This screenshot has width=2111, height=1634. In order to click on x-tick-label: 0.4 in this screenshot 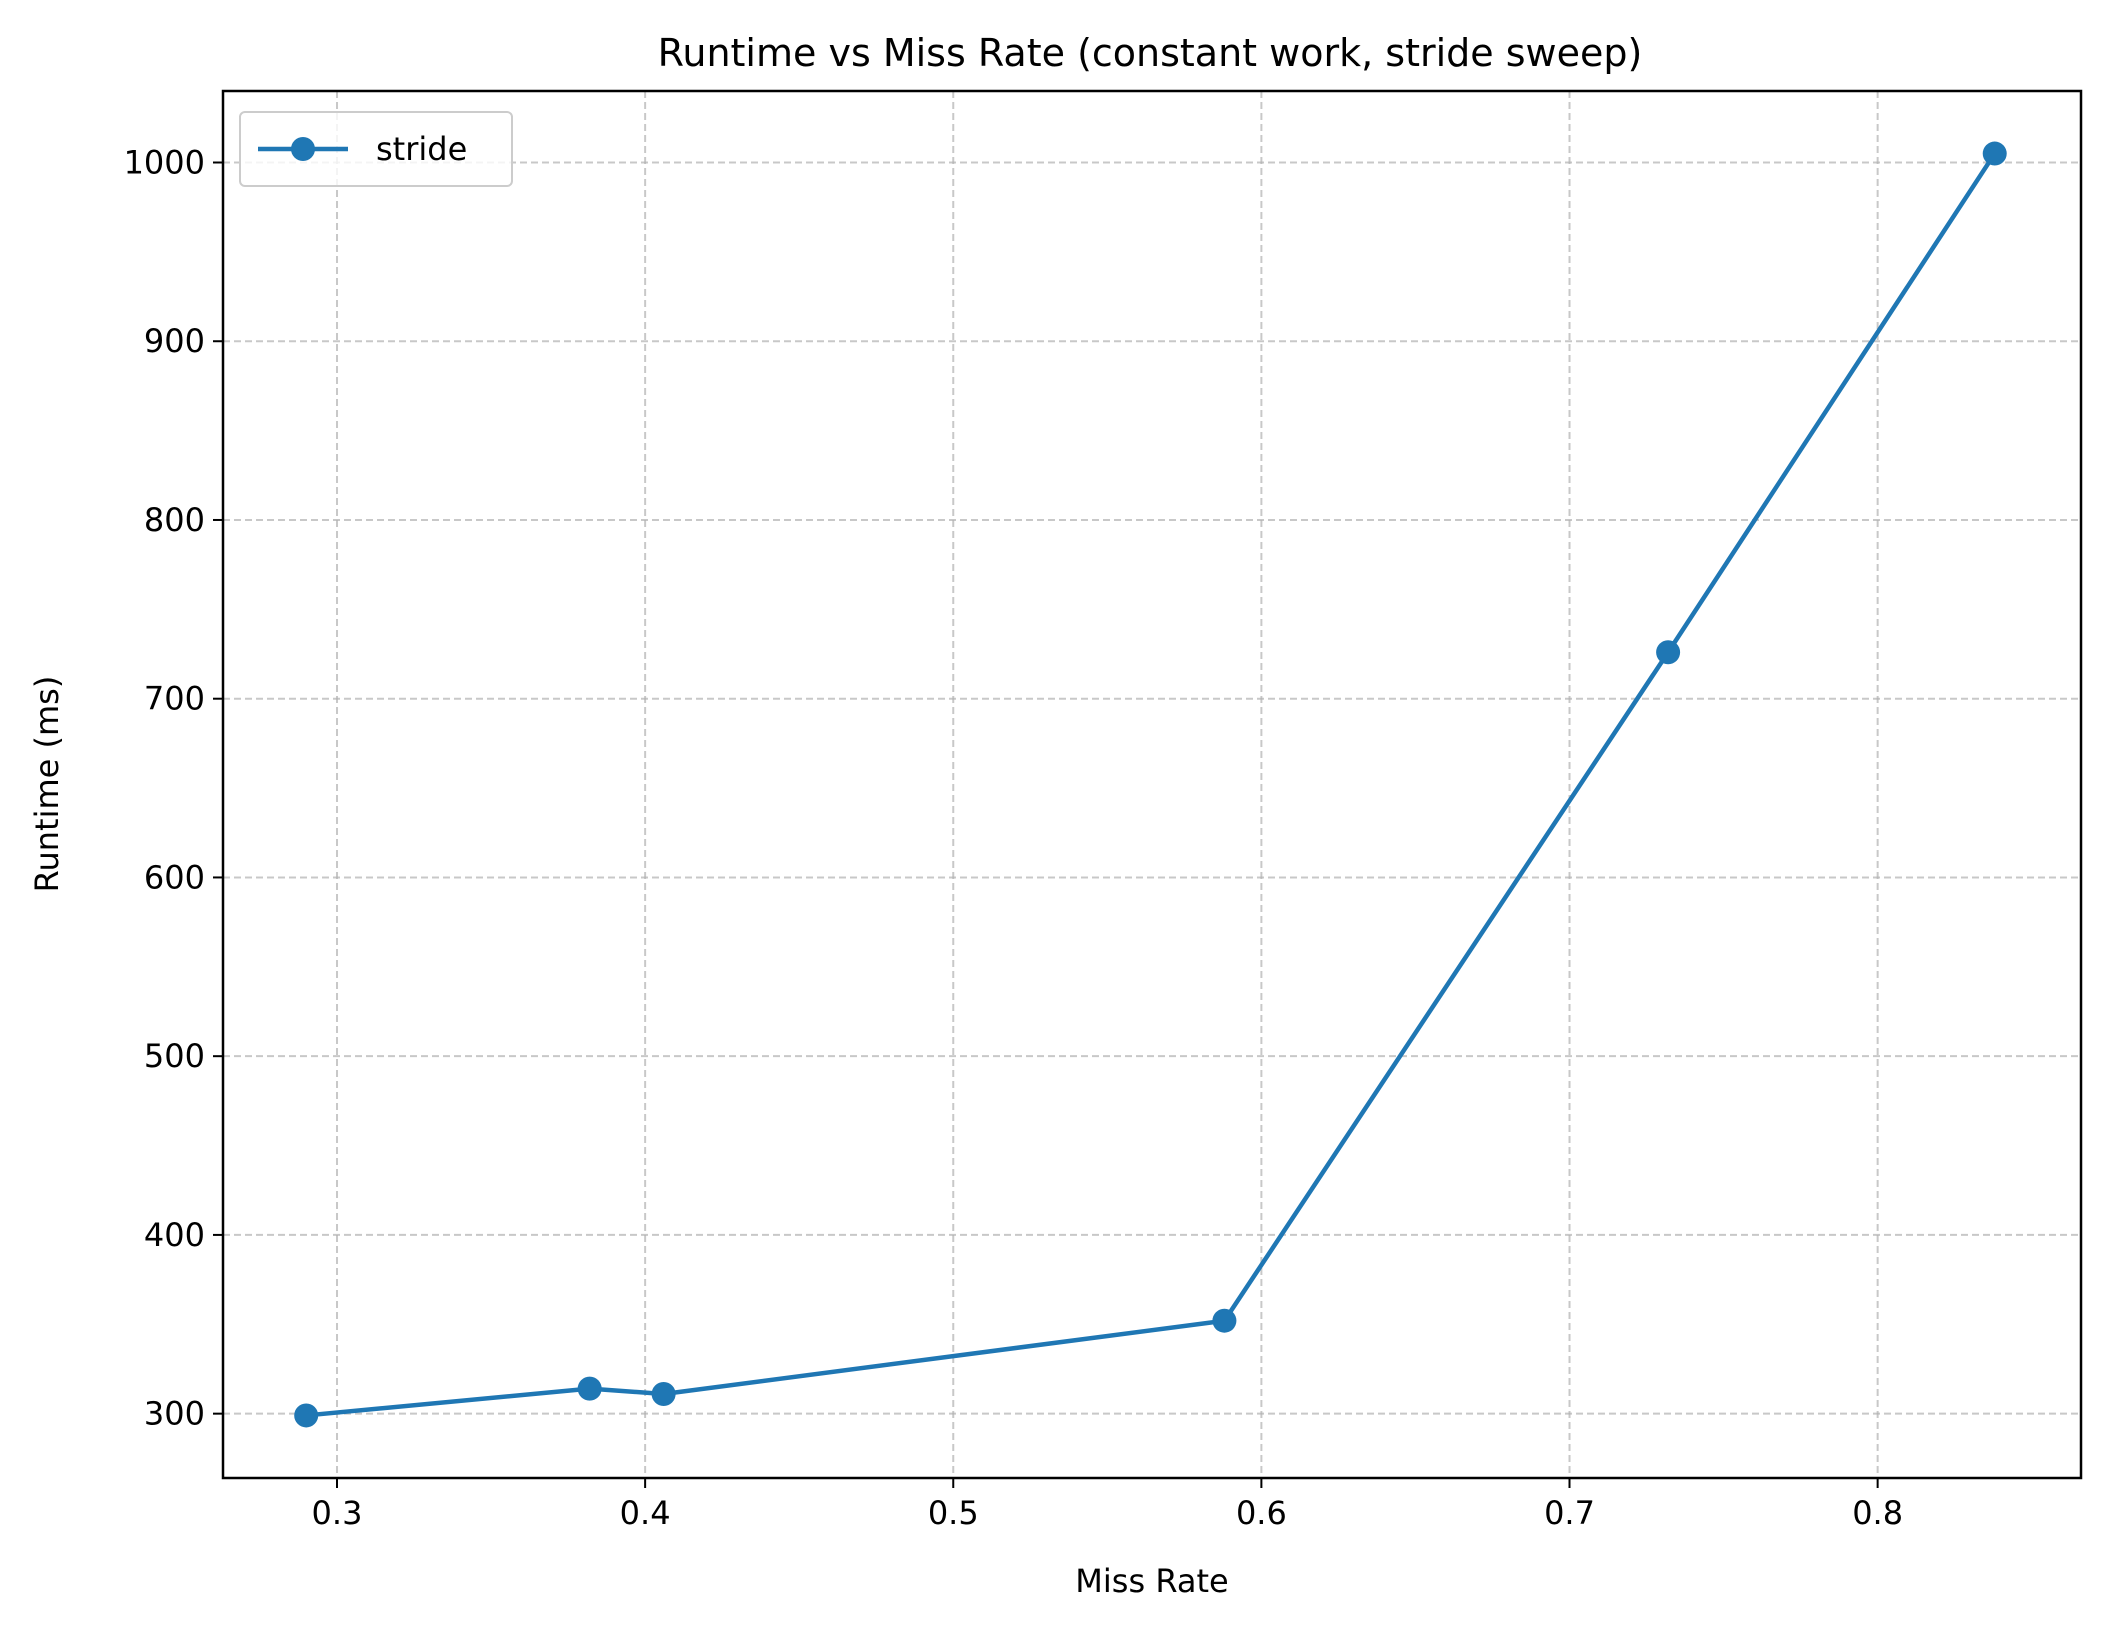, I will do `click(645, 1513)`.